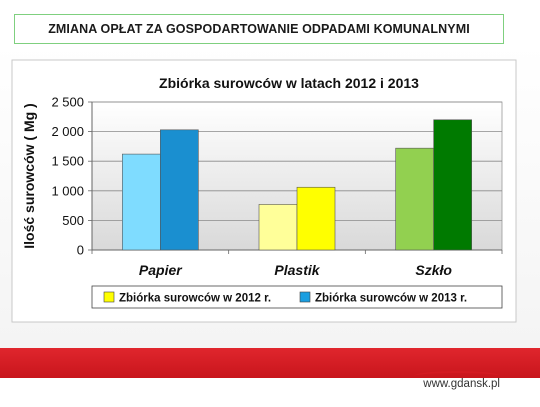  What do you see at coordinates (414, 199) in the screenshot?
I see `bar-szkło-2012` at bounding box center [414, 199].